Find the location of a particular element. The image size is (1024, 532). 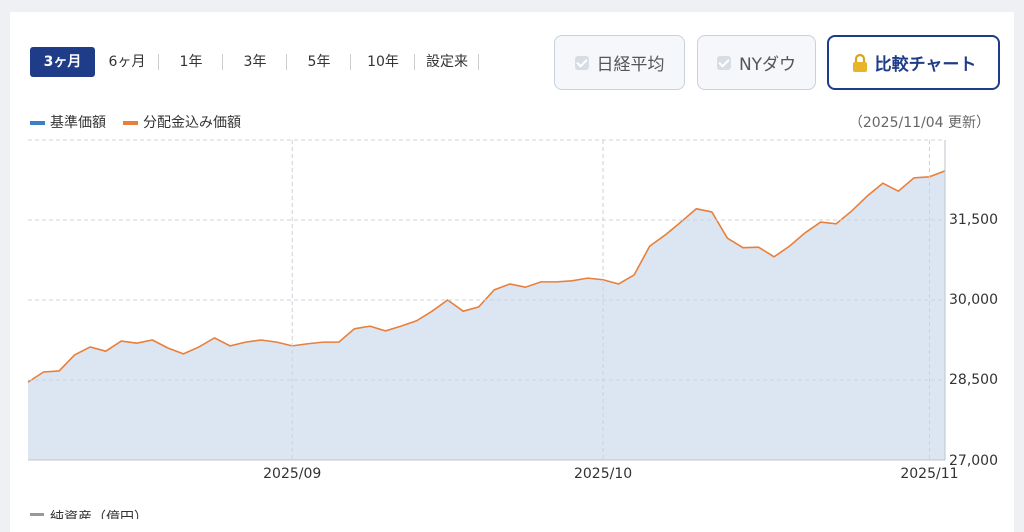

compare-chart-button: 比較チャート is located at coordinates (913, 62).